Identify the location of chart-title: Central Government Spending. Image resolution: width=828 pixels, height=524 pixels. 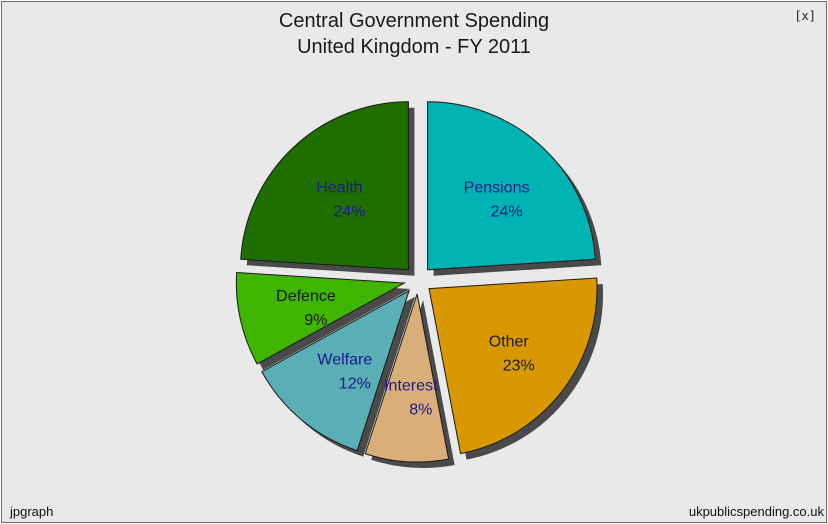
(414, 21).